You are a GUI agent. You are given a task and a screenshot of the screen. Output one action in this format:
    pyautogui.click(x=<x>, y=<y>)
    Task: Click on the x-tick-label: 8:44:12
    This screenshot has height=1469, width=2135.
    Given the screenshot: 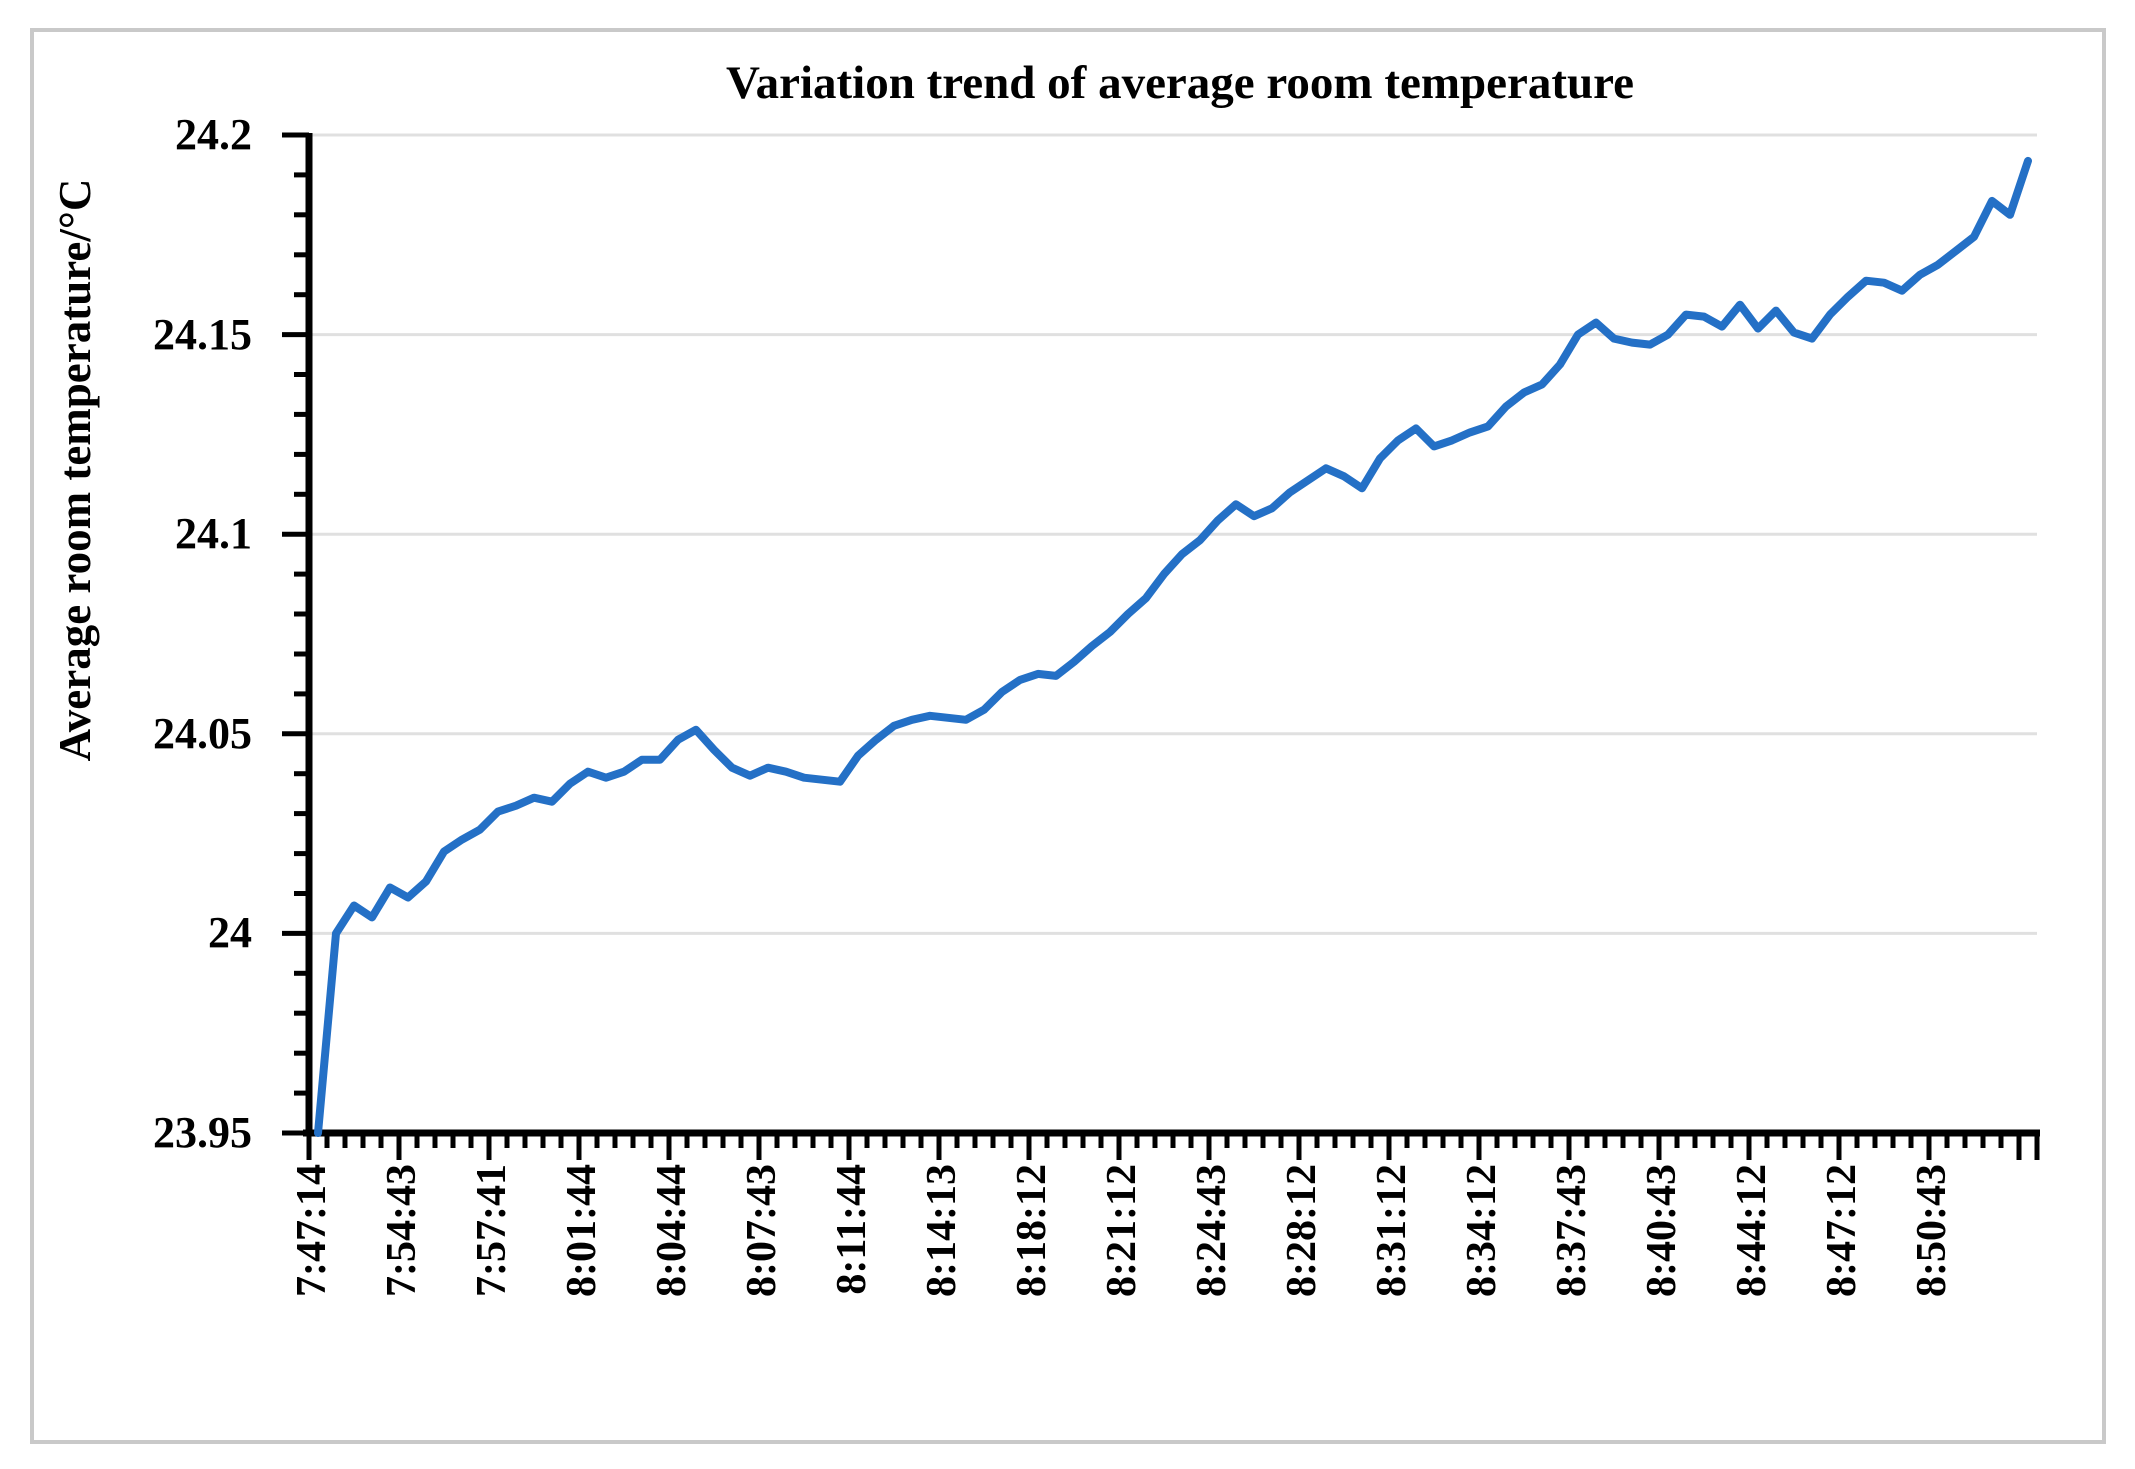 What is the action you would take?
    pyautogui.click(x=1752, y=1230)
    